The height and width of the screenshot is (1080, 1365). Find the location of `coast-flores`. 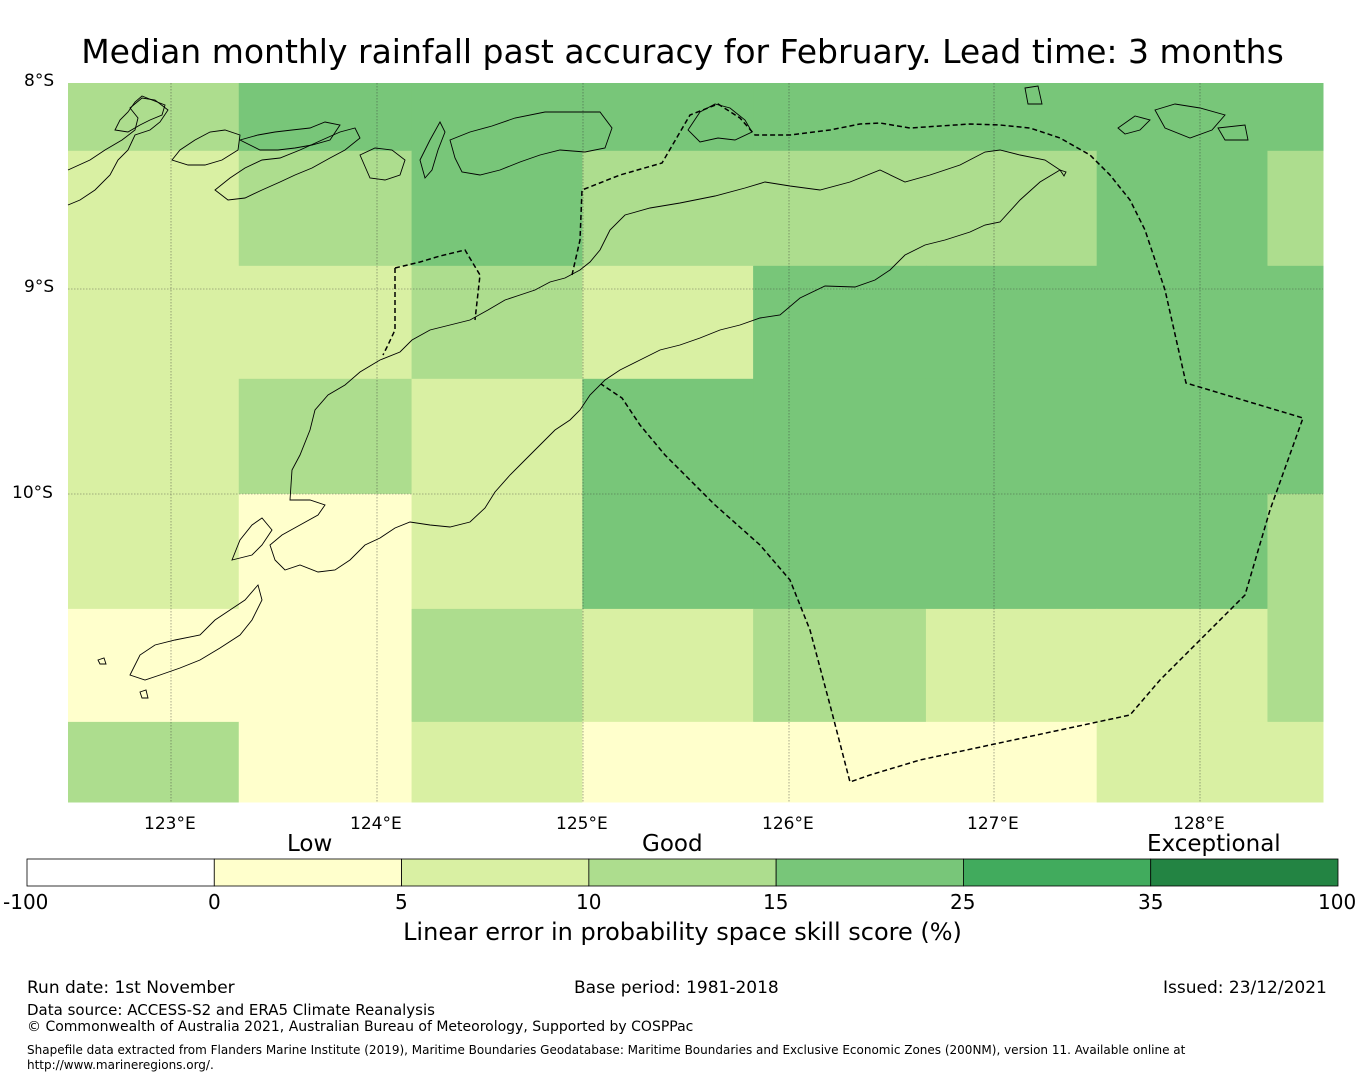

coast-flores is located at coordinates (118, 151).